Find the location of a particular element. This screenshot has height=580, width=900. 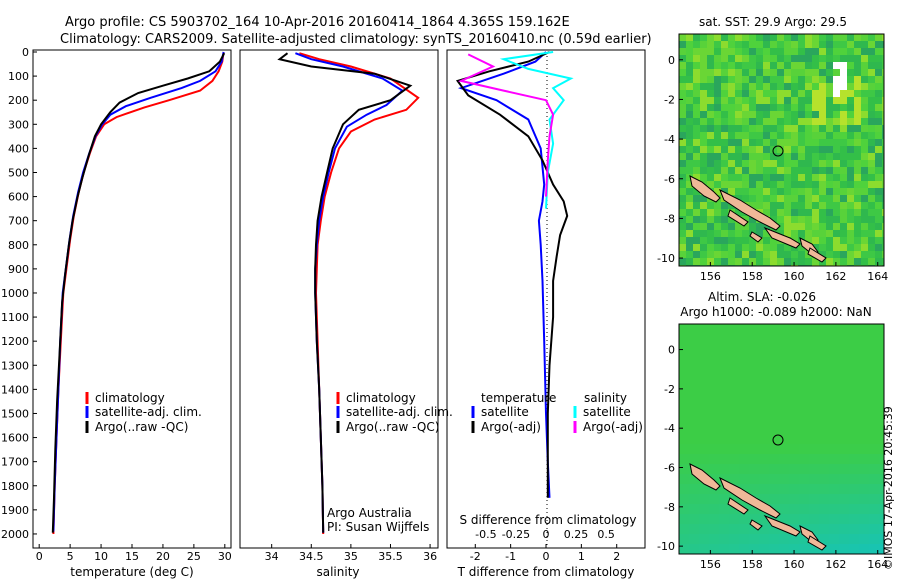

map-y-tick-label: -6 is located at coordinates (669, 179).